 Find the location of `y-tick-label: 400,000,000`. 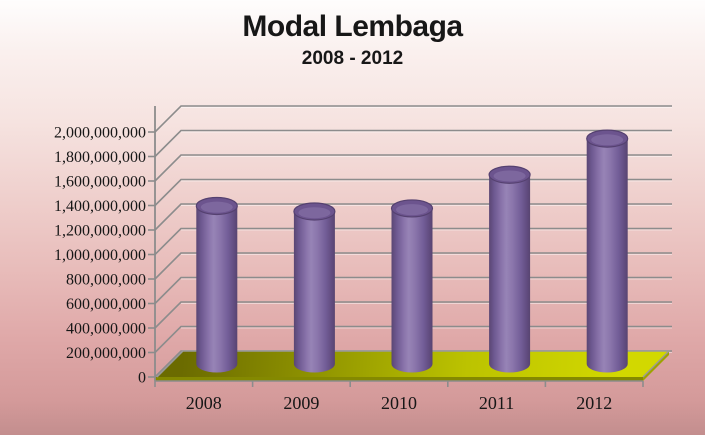

y-tick-label: 400,000,000 is located at coordinates (106, 329).